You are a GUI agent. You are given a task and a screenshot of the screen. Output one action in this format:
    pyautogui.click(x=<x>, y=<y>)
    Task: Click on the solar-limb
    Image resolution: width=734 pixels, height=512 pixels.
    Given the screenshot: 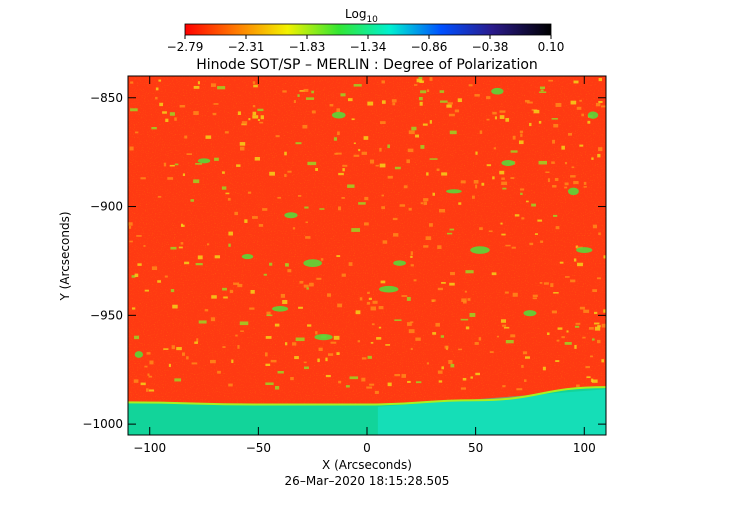 What is the action you would take?
    pyautogui.click(x=367, y=396)
    